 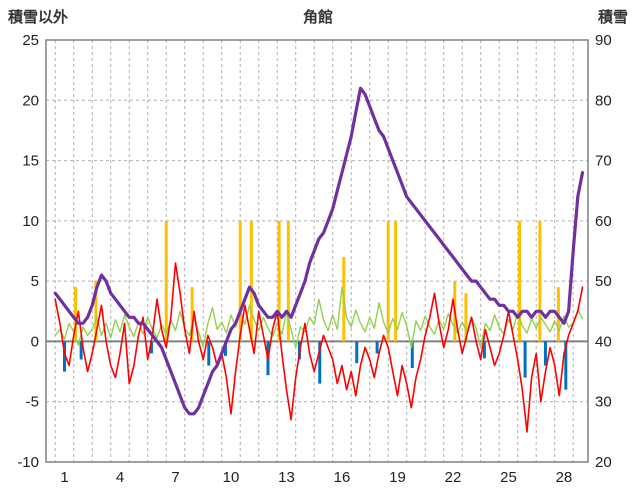 I want to click on left-tick-label: 10, so click(x=30, y=221).